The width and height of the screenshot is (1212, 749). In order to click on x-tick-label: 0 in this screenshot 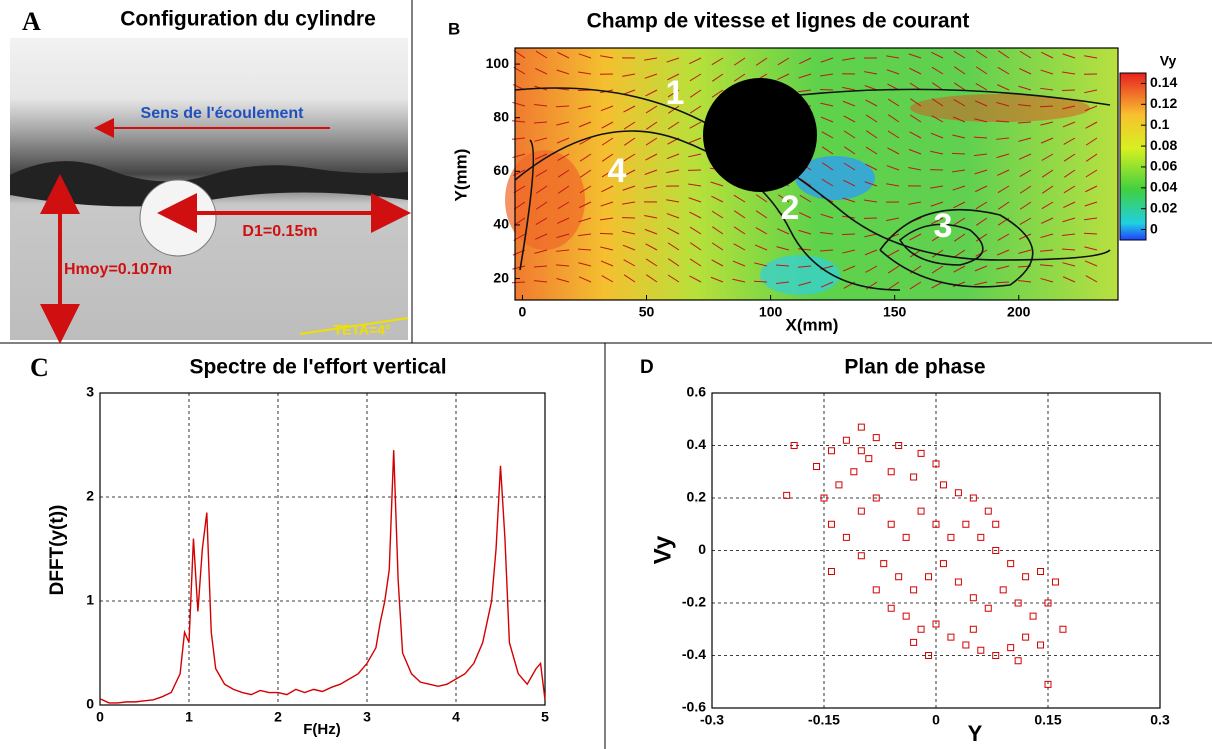, I will do `click(100, 717)`.